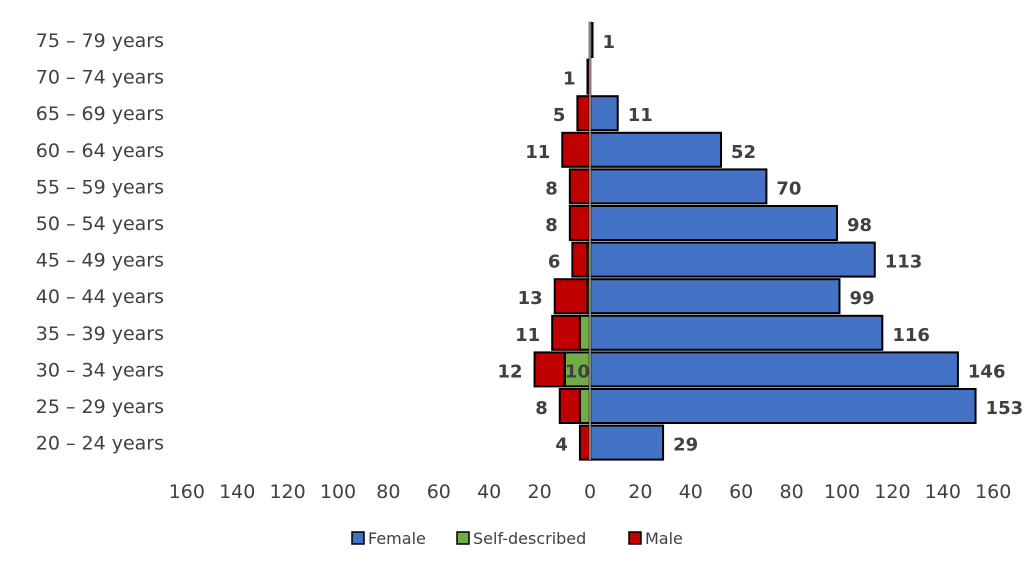  Describe the element at coordinates (397, 538) in the screenshot. I see `legend-label: Female` at that location.